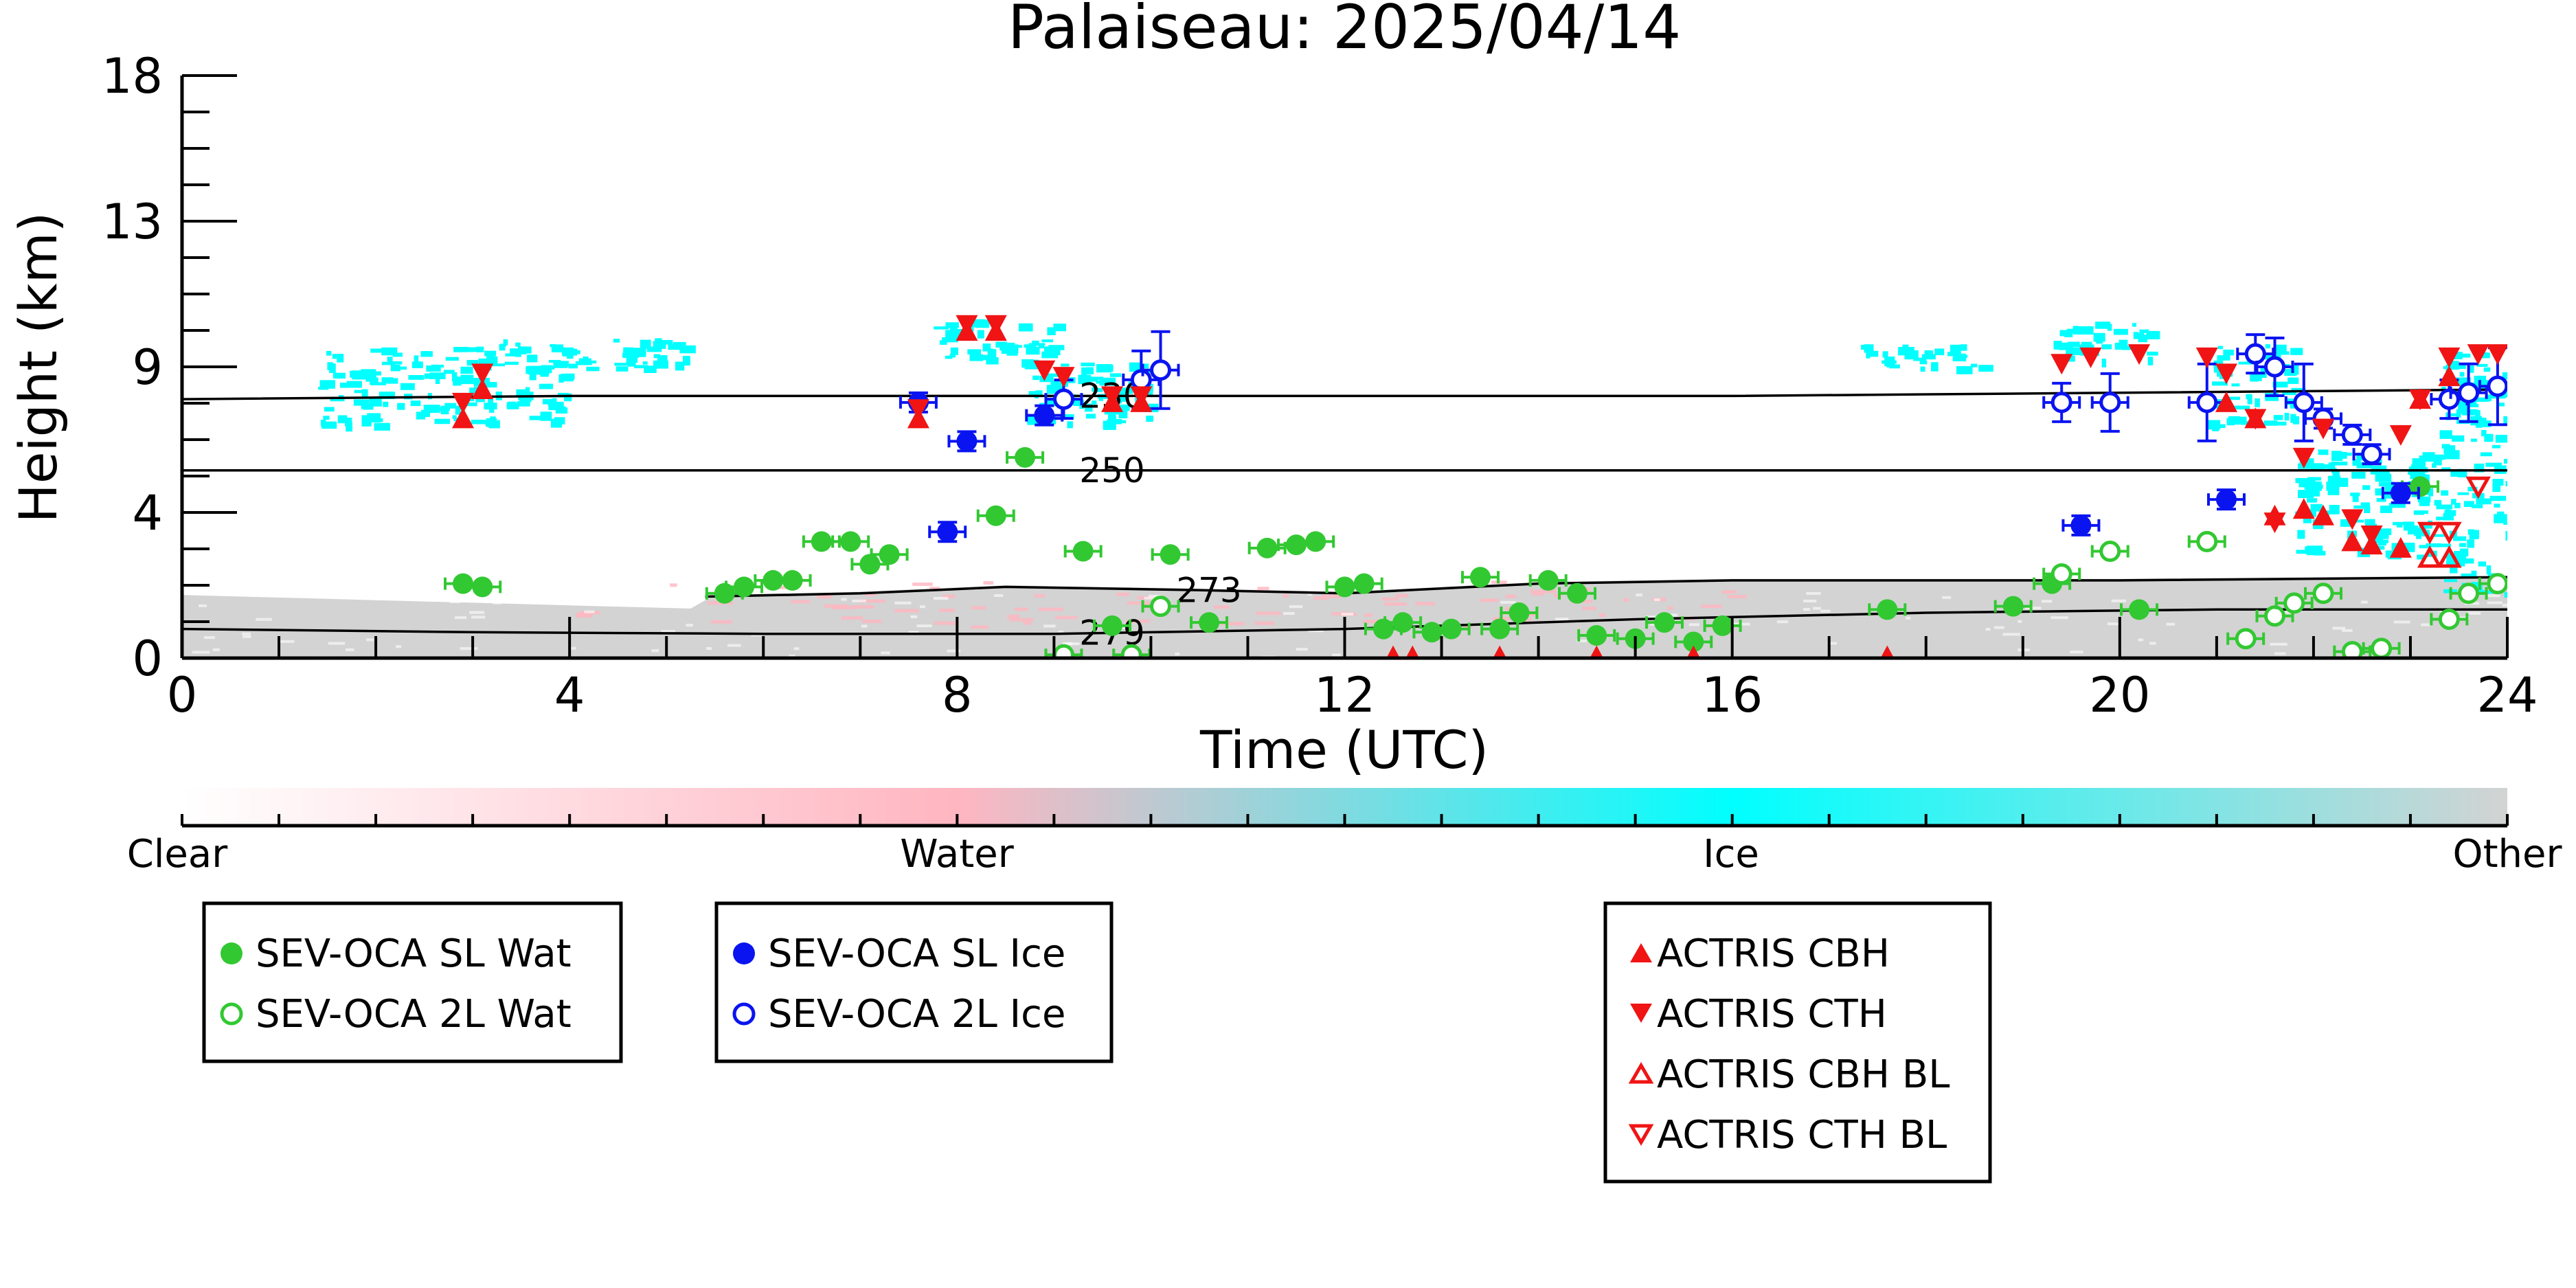 The height and width of the screenshot is (1288, 2576). What do you see at coordinates (38, 367) in the screenshot?
I see `y-axis-label: Height (km)` at bounding box center [38, 367].